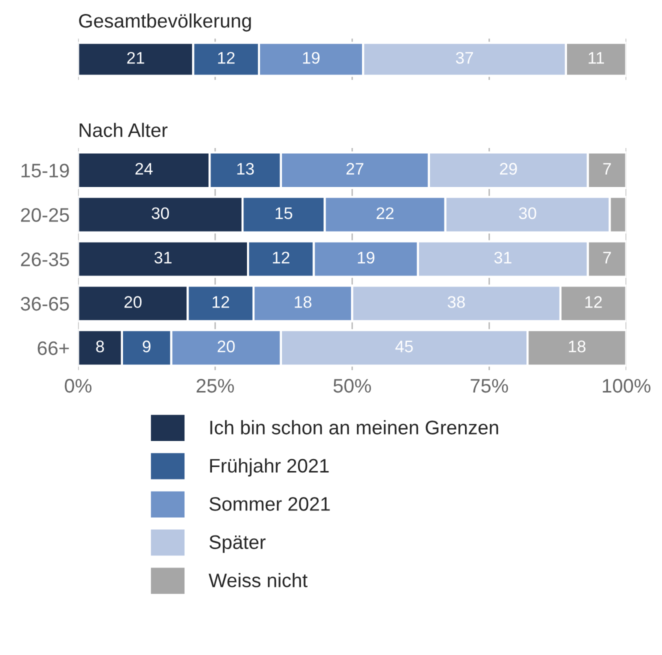  What do you see at coordinates (45, 215) in the screenshot?
I see `y-tick-label: 20-25` at bounding box center [45, 215].